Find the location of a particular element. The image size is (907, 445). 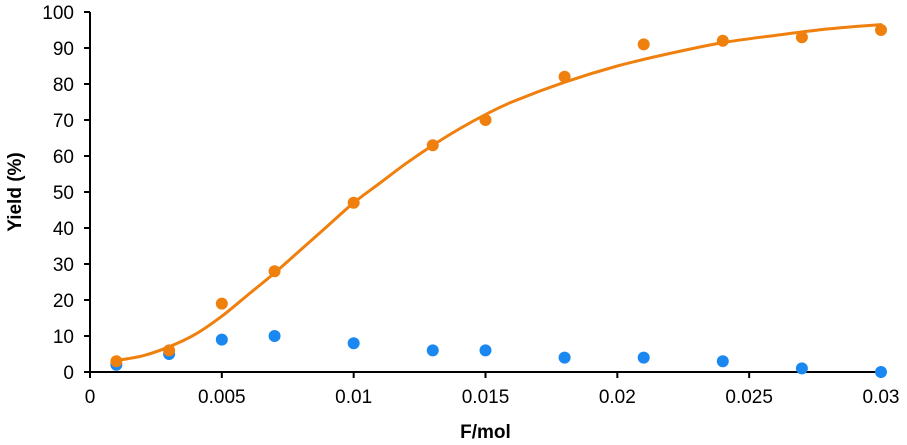

y-tick-label: 80 is located at coordinates (63, 85).